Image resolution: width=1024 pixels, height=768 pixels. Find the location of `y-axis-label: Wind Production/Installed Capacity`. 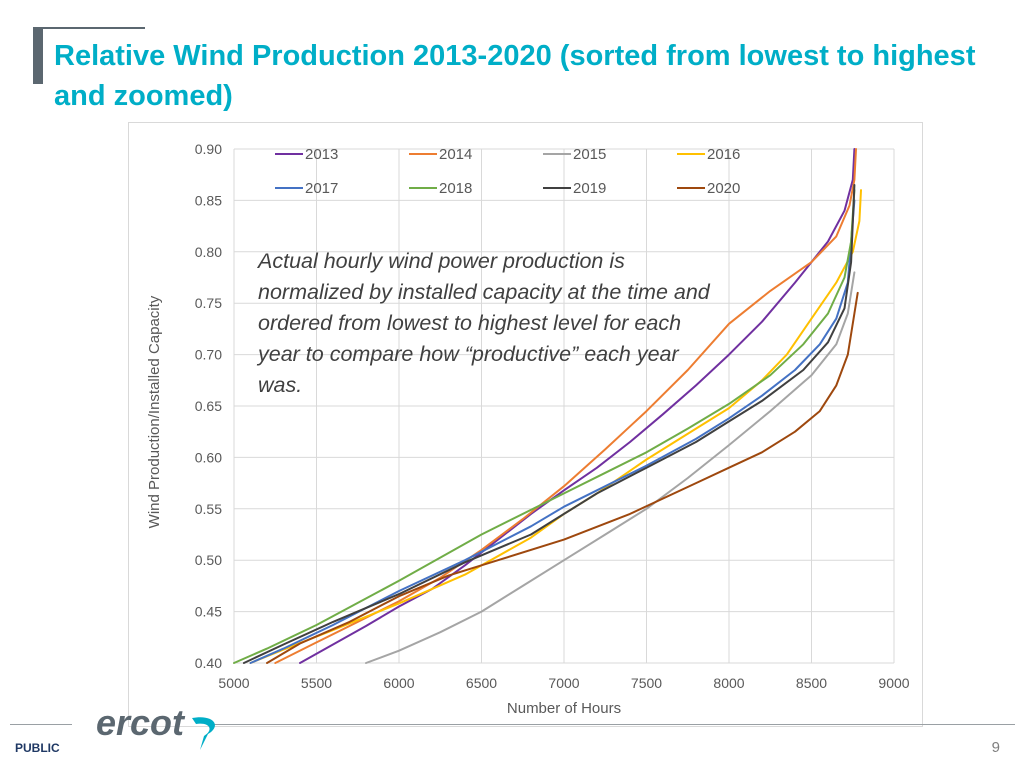

y-axis-label: Wind Production/Installed Capacity is located at coordinates (154, 411).